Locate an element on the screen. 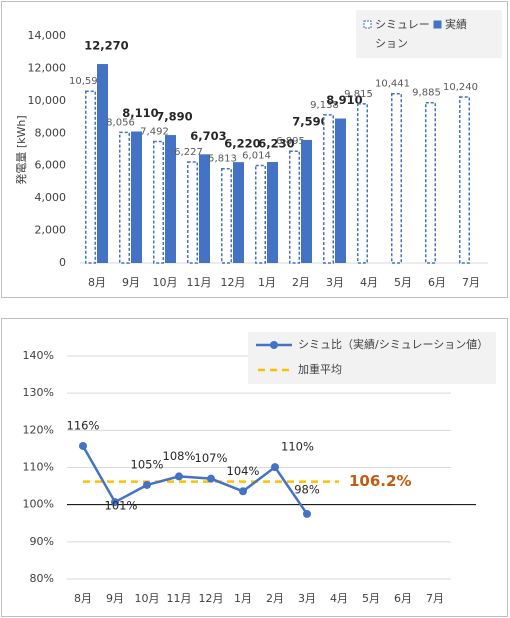 This screenshot has width=510, height=618. data-label: 7,890 is located at coordinates (174, 117).